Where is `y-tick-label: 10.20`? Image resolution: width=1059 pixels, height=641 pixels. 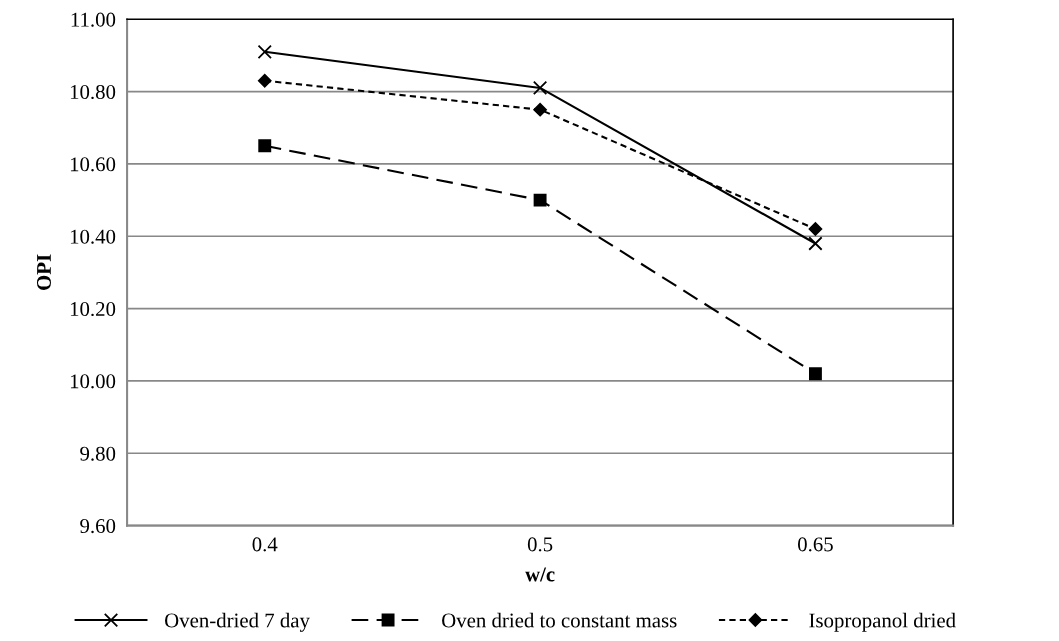
y-tick-label: 10.20 is located at coordinates (93, 309).